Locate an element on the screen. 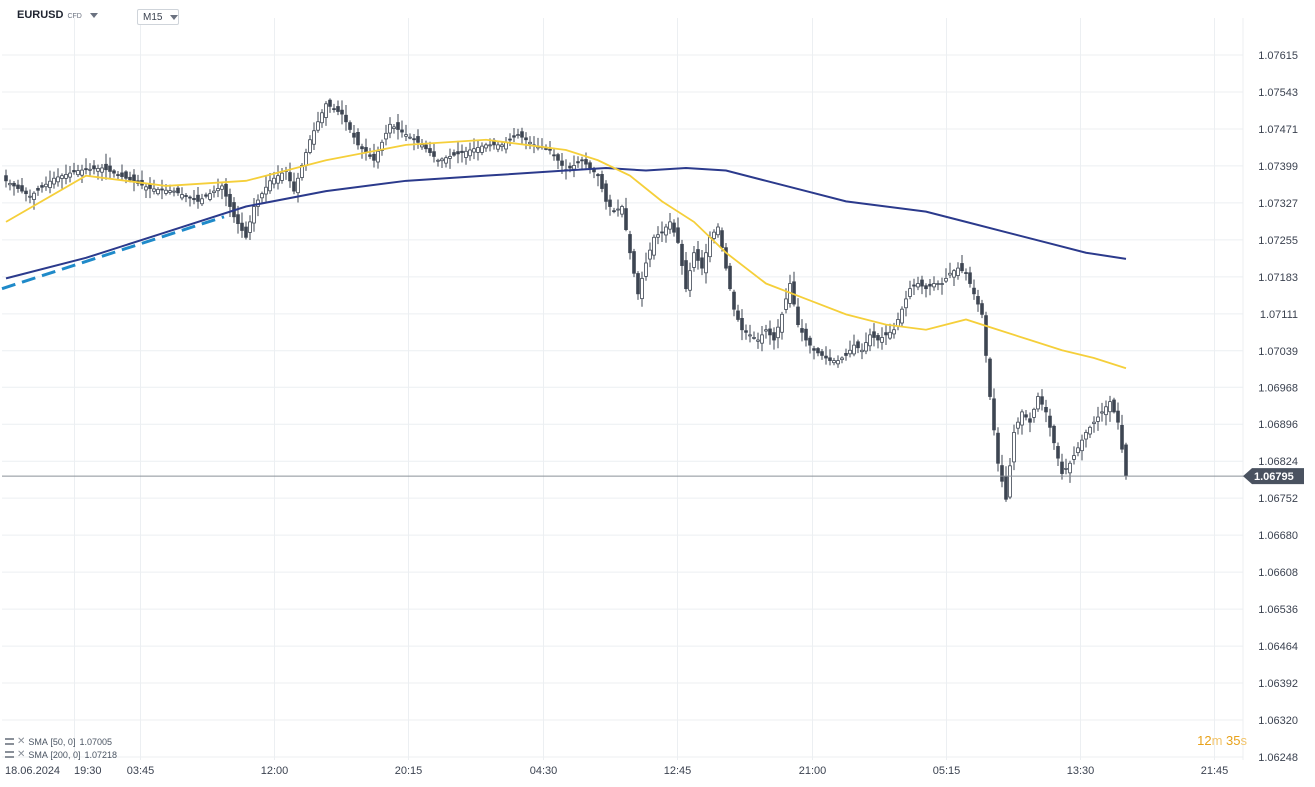  price-tick-label: 1.06608 is located at coordinates (1278, 573).